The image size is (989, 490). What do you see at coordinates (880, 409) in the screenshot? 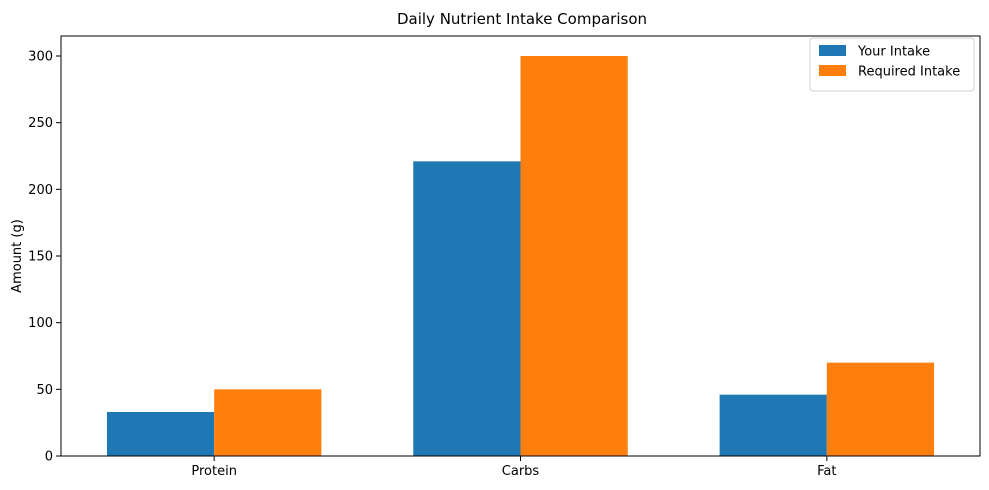
I see `bar-required-intake-fat` at bounding box center [880, 409].